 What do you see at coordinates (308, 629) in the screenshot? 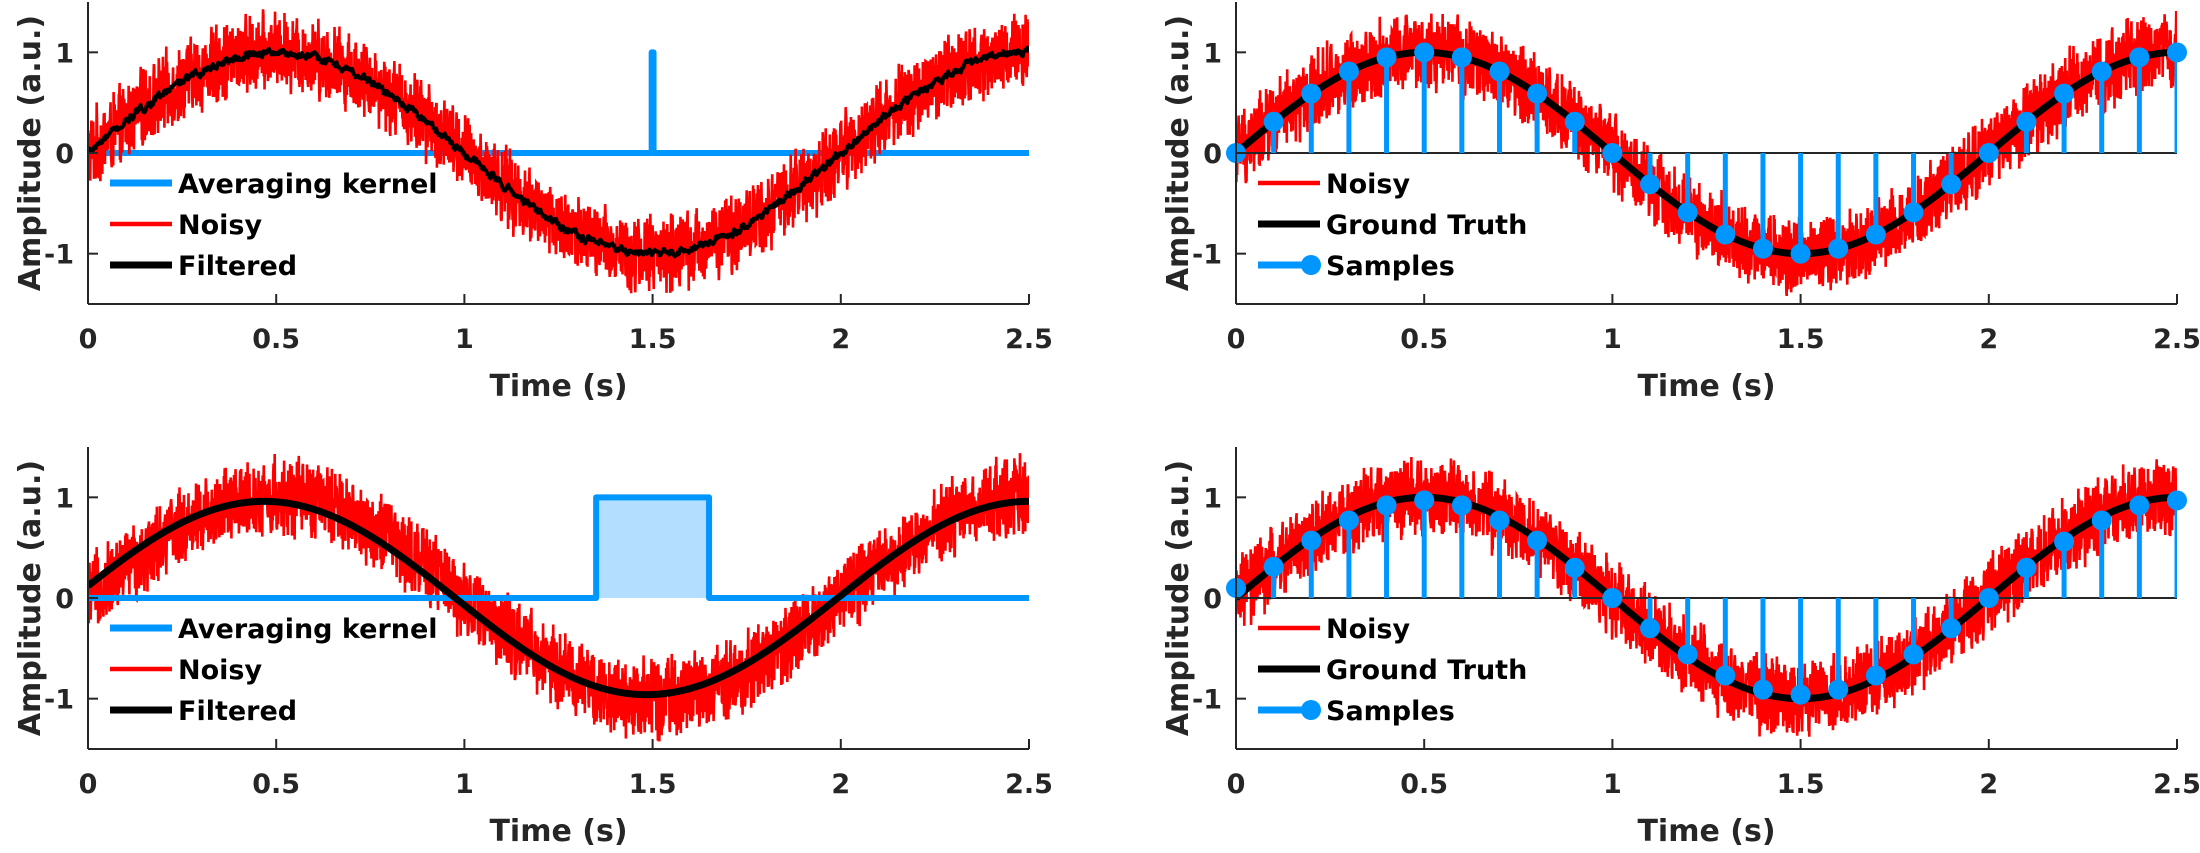
I see `legend-label: Averaging kernel` at bounding box center [308, 629].